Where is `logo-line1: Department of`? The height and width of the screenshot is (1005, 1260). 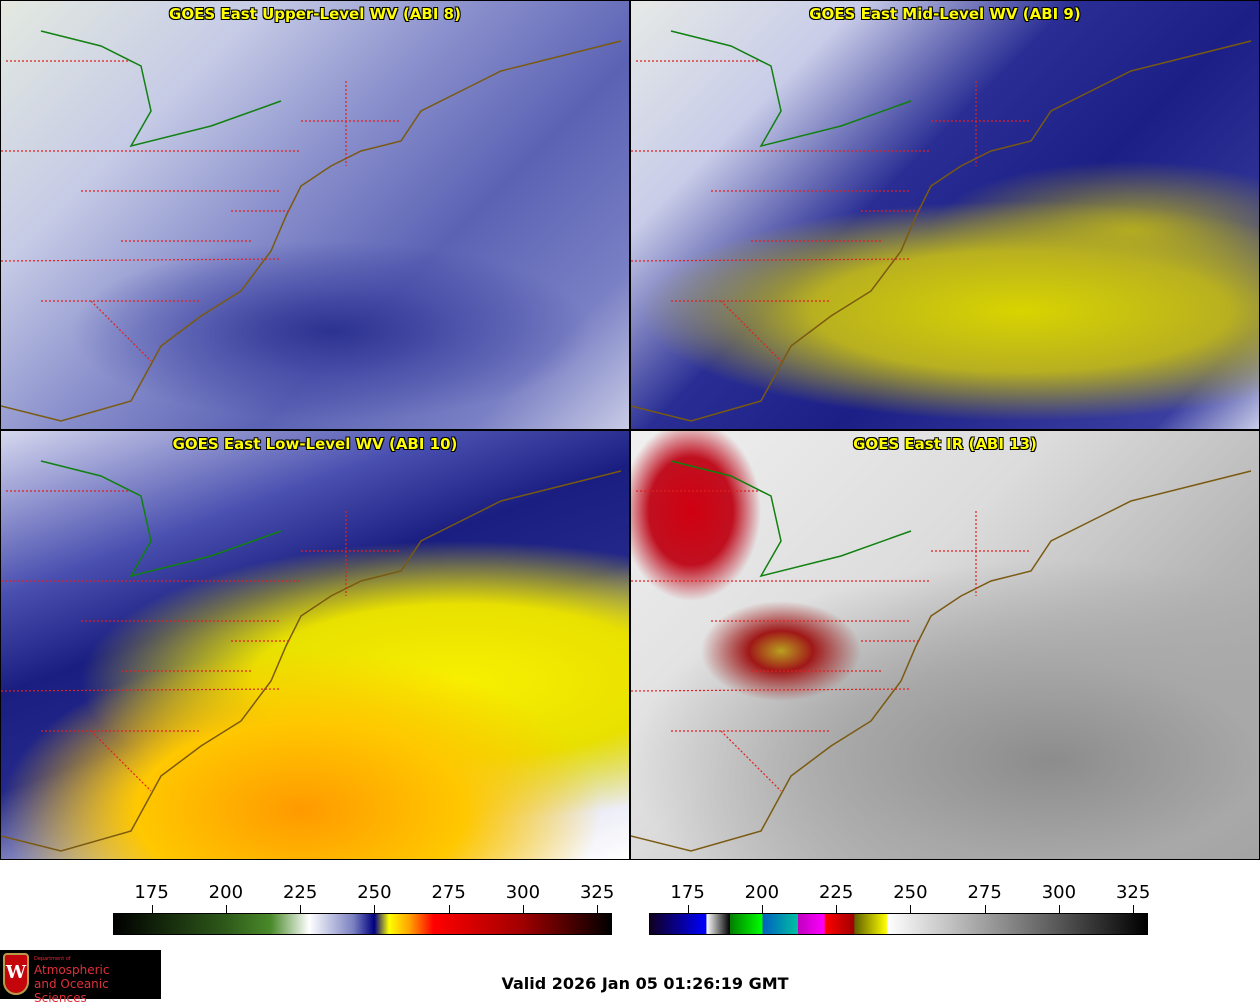 logo-line1: Department of is located at coordinates (52, 959).